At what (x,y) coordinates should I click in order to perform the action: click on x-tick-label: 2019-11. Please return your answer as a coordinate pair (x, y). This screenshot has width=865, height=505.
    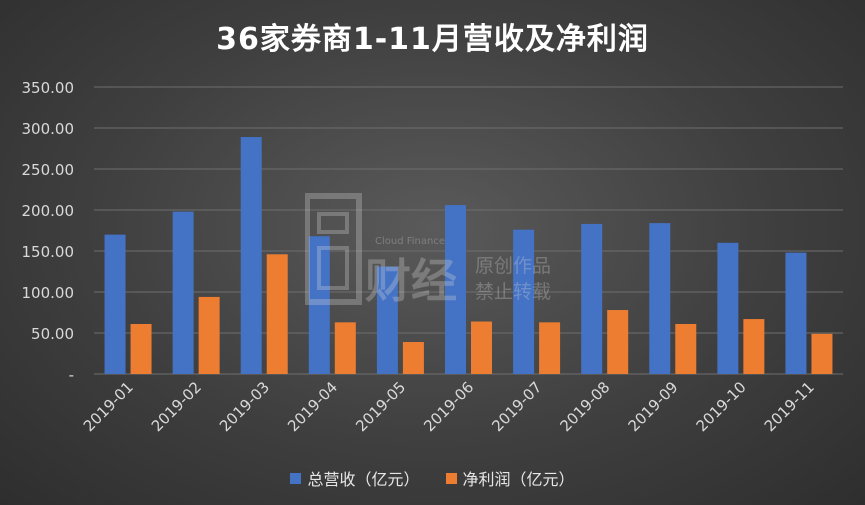
    Looking at the image, I should click on (789, 406).